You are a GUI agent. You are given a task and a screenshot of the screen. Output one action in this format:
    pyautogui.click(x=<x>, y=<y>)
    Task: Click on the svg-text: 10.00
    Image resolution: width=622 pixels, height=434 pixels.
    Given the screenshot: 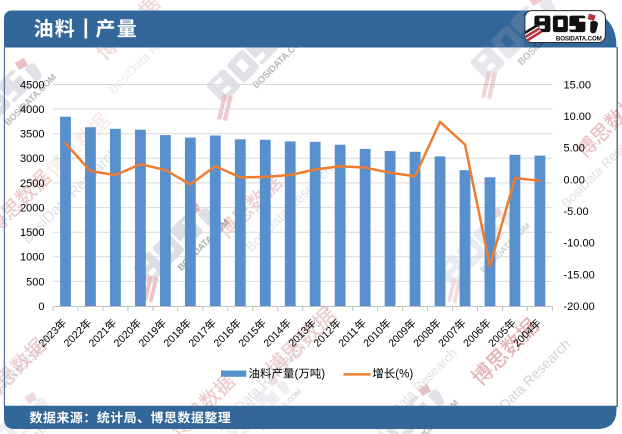 What is the action you would take?
    pyautogui.click(x=578, y=117)
    